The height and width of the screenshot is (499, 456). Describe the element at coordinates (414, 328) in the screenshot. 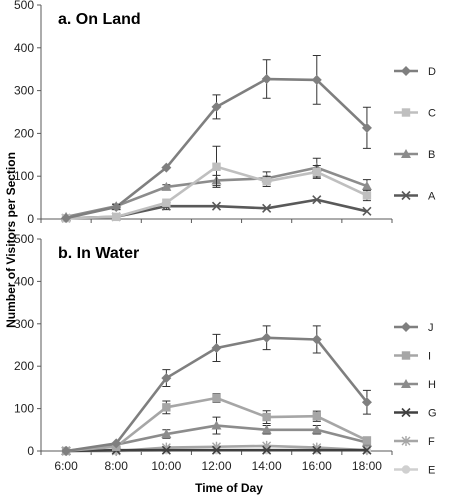

I see `legend-item-J: J` at that location.